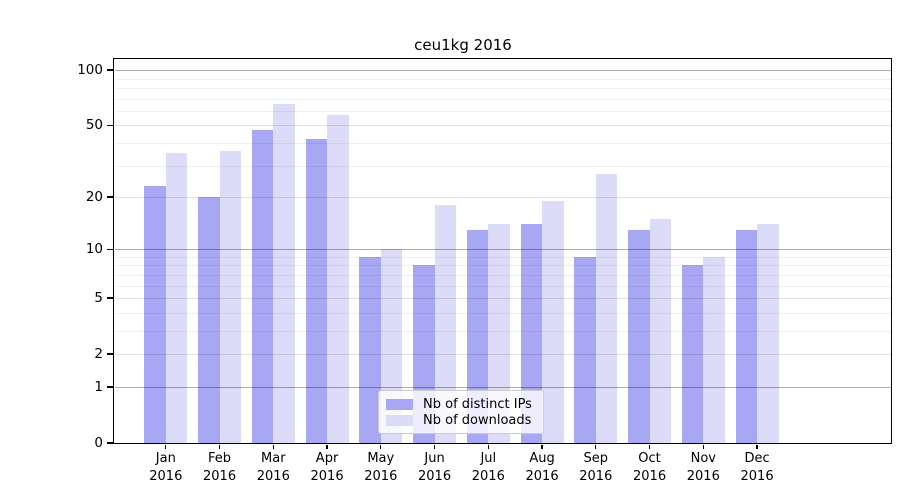 This screenshot has width=900, height=500. Describe the element at coordinates (553, 321) in the screenshot. I see `bar-downloads-aug` at that location.